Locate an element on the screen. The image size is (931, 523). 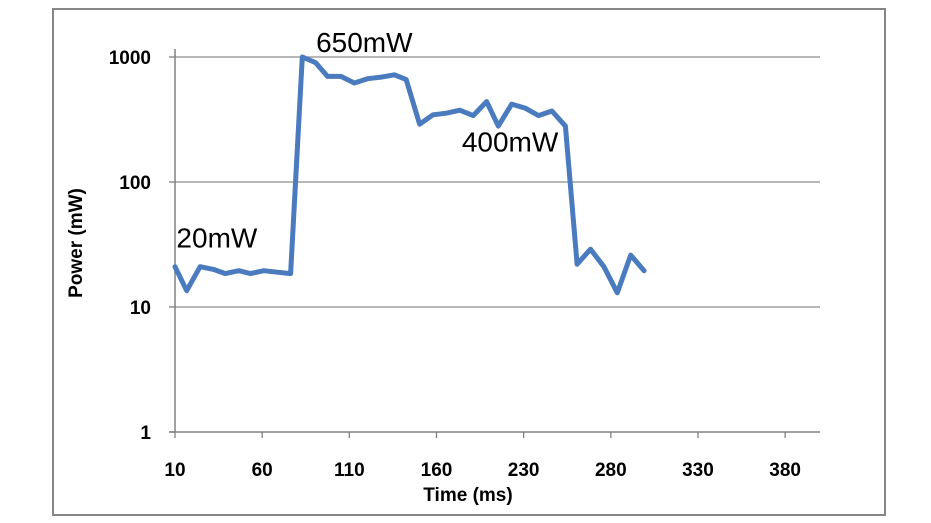
x-tick-label: 380 is located at coordinates (785, 470).